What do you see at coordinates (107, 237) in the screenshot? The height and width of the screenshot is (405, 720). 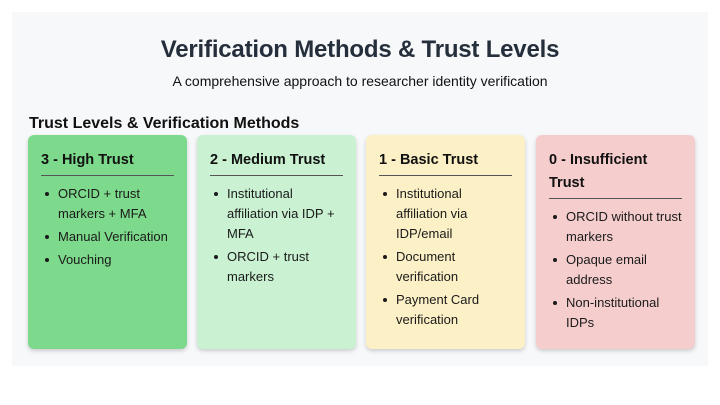 I see `method-item: Manual Verification` at bounding box center [107, 237].